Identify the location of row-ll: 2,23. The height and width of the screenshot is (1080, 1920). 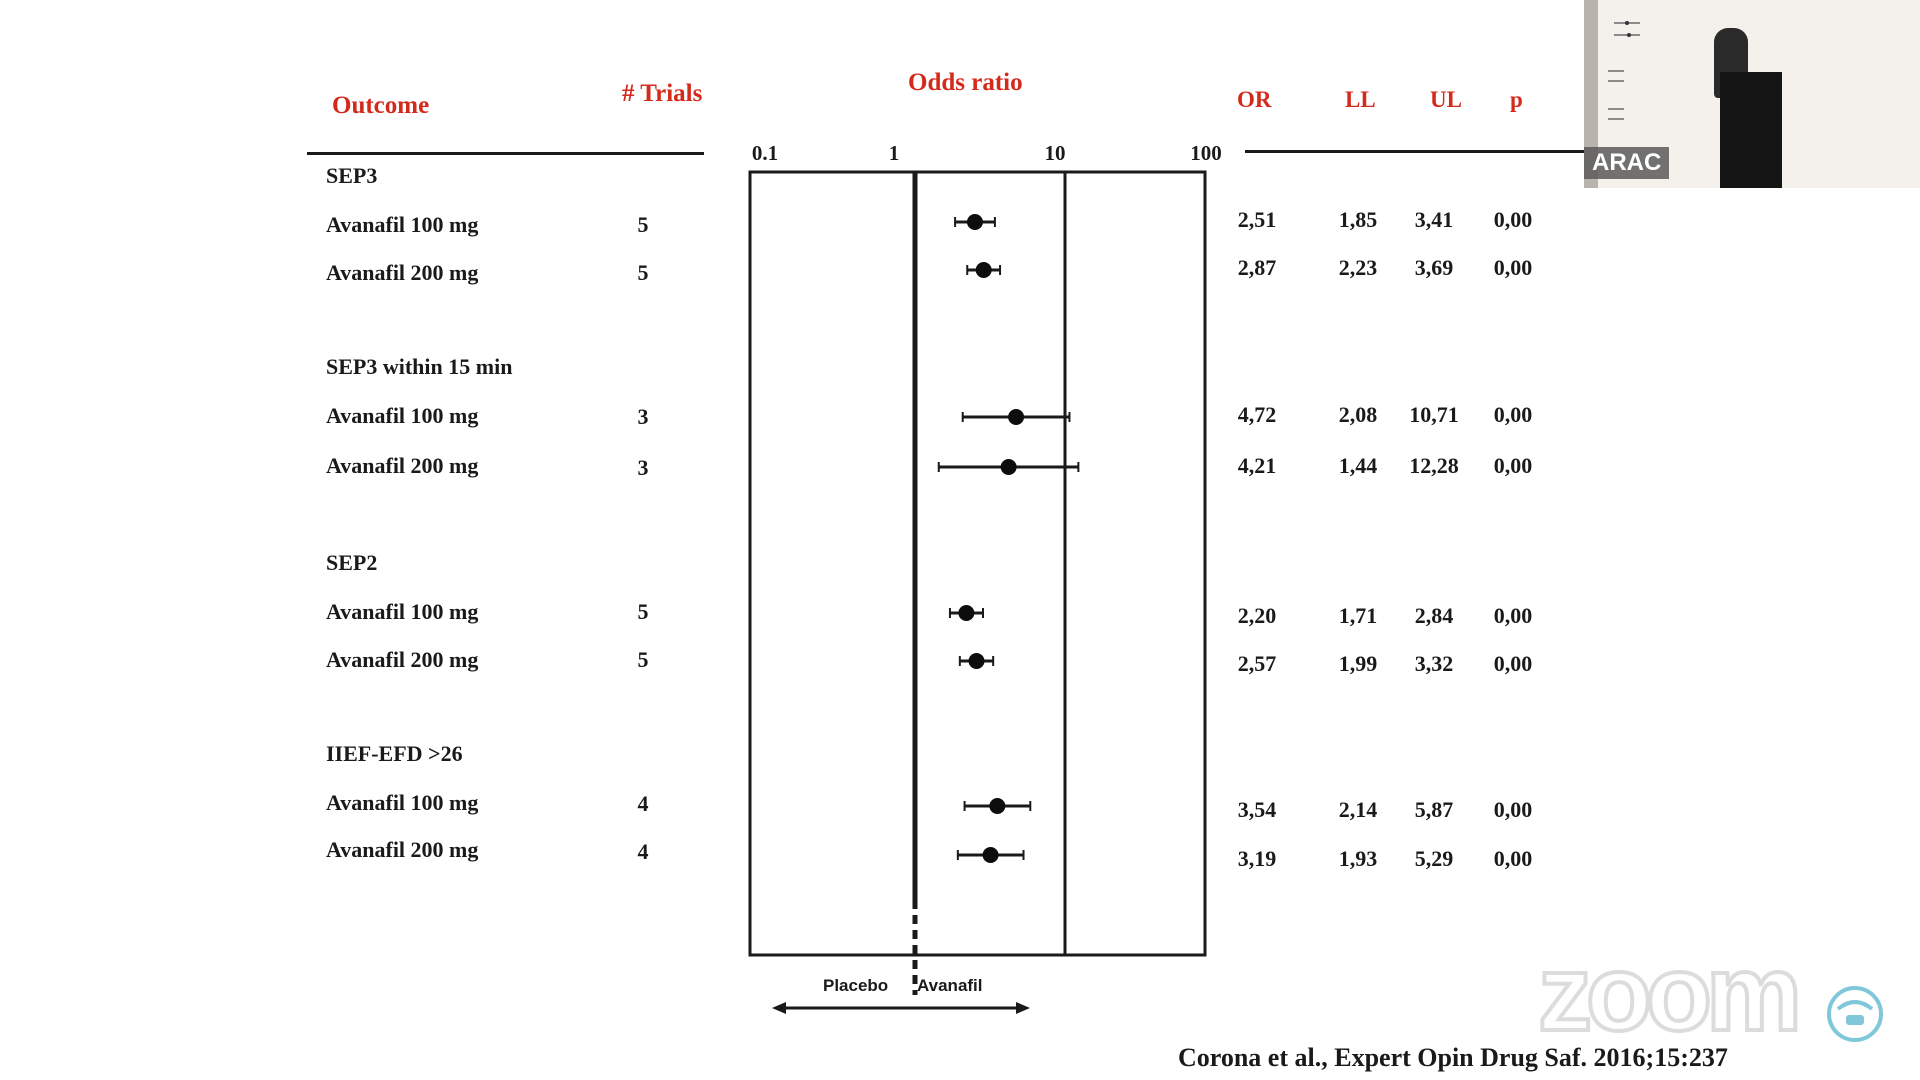
(1358, 267).